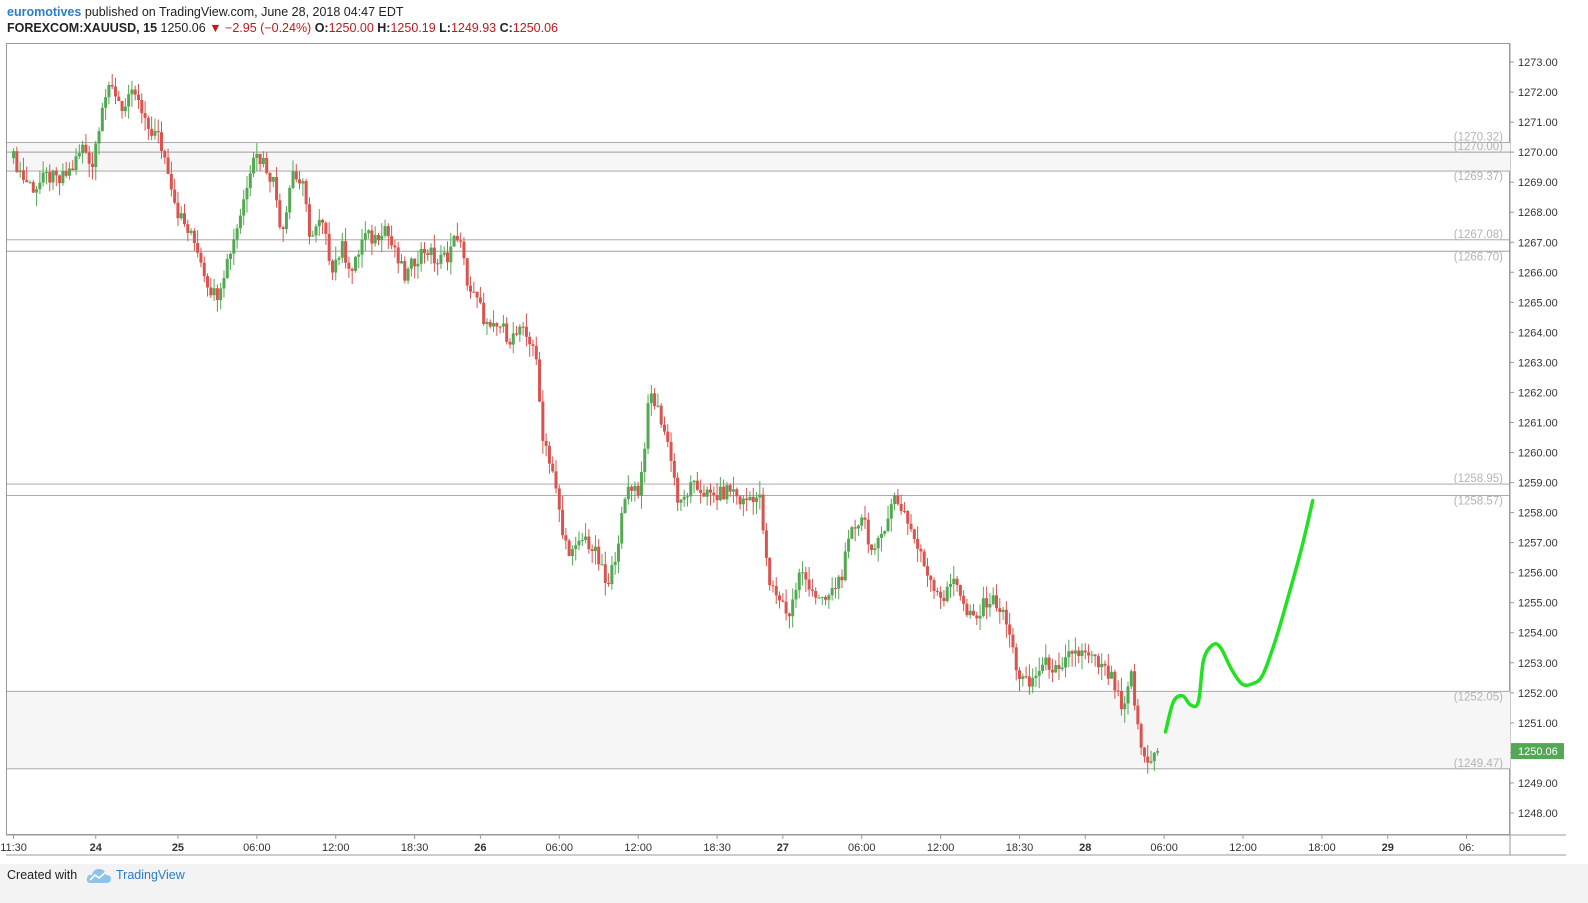 This screenshot has width=1588, height=903. What do you see at coordinates (1538, 63) in the screenshot?
I see `price-tick-label: 1273.00` at bounding box center [1538, 63].